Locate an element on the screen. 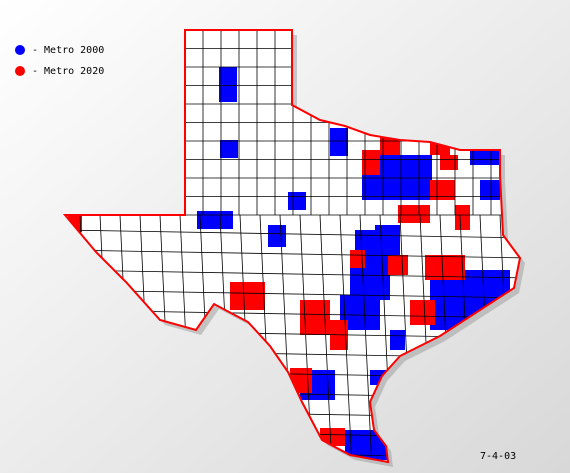 This screenshot has height=473, width=570. date-label: 7-4-03 is located at coordinates (498, 456).